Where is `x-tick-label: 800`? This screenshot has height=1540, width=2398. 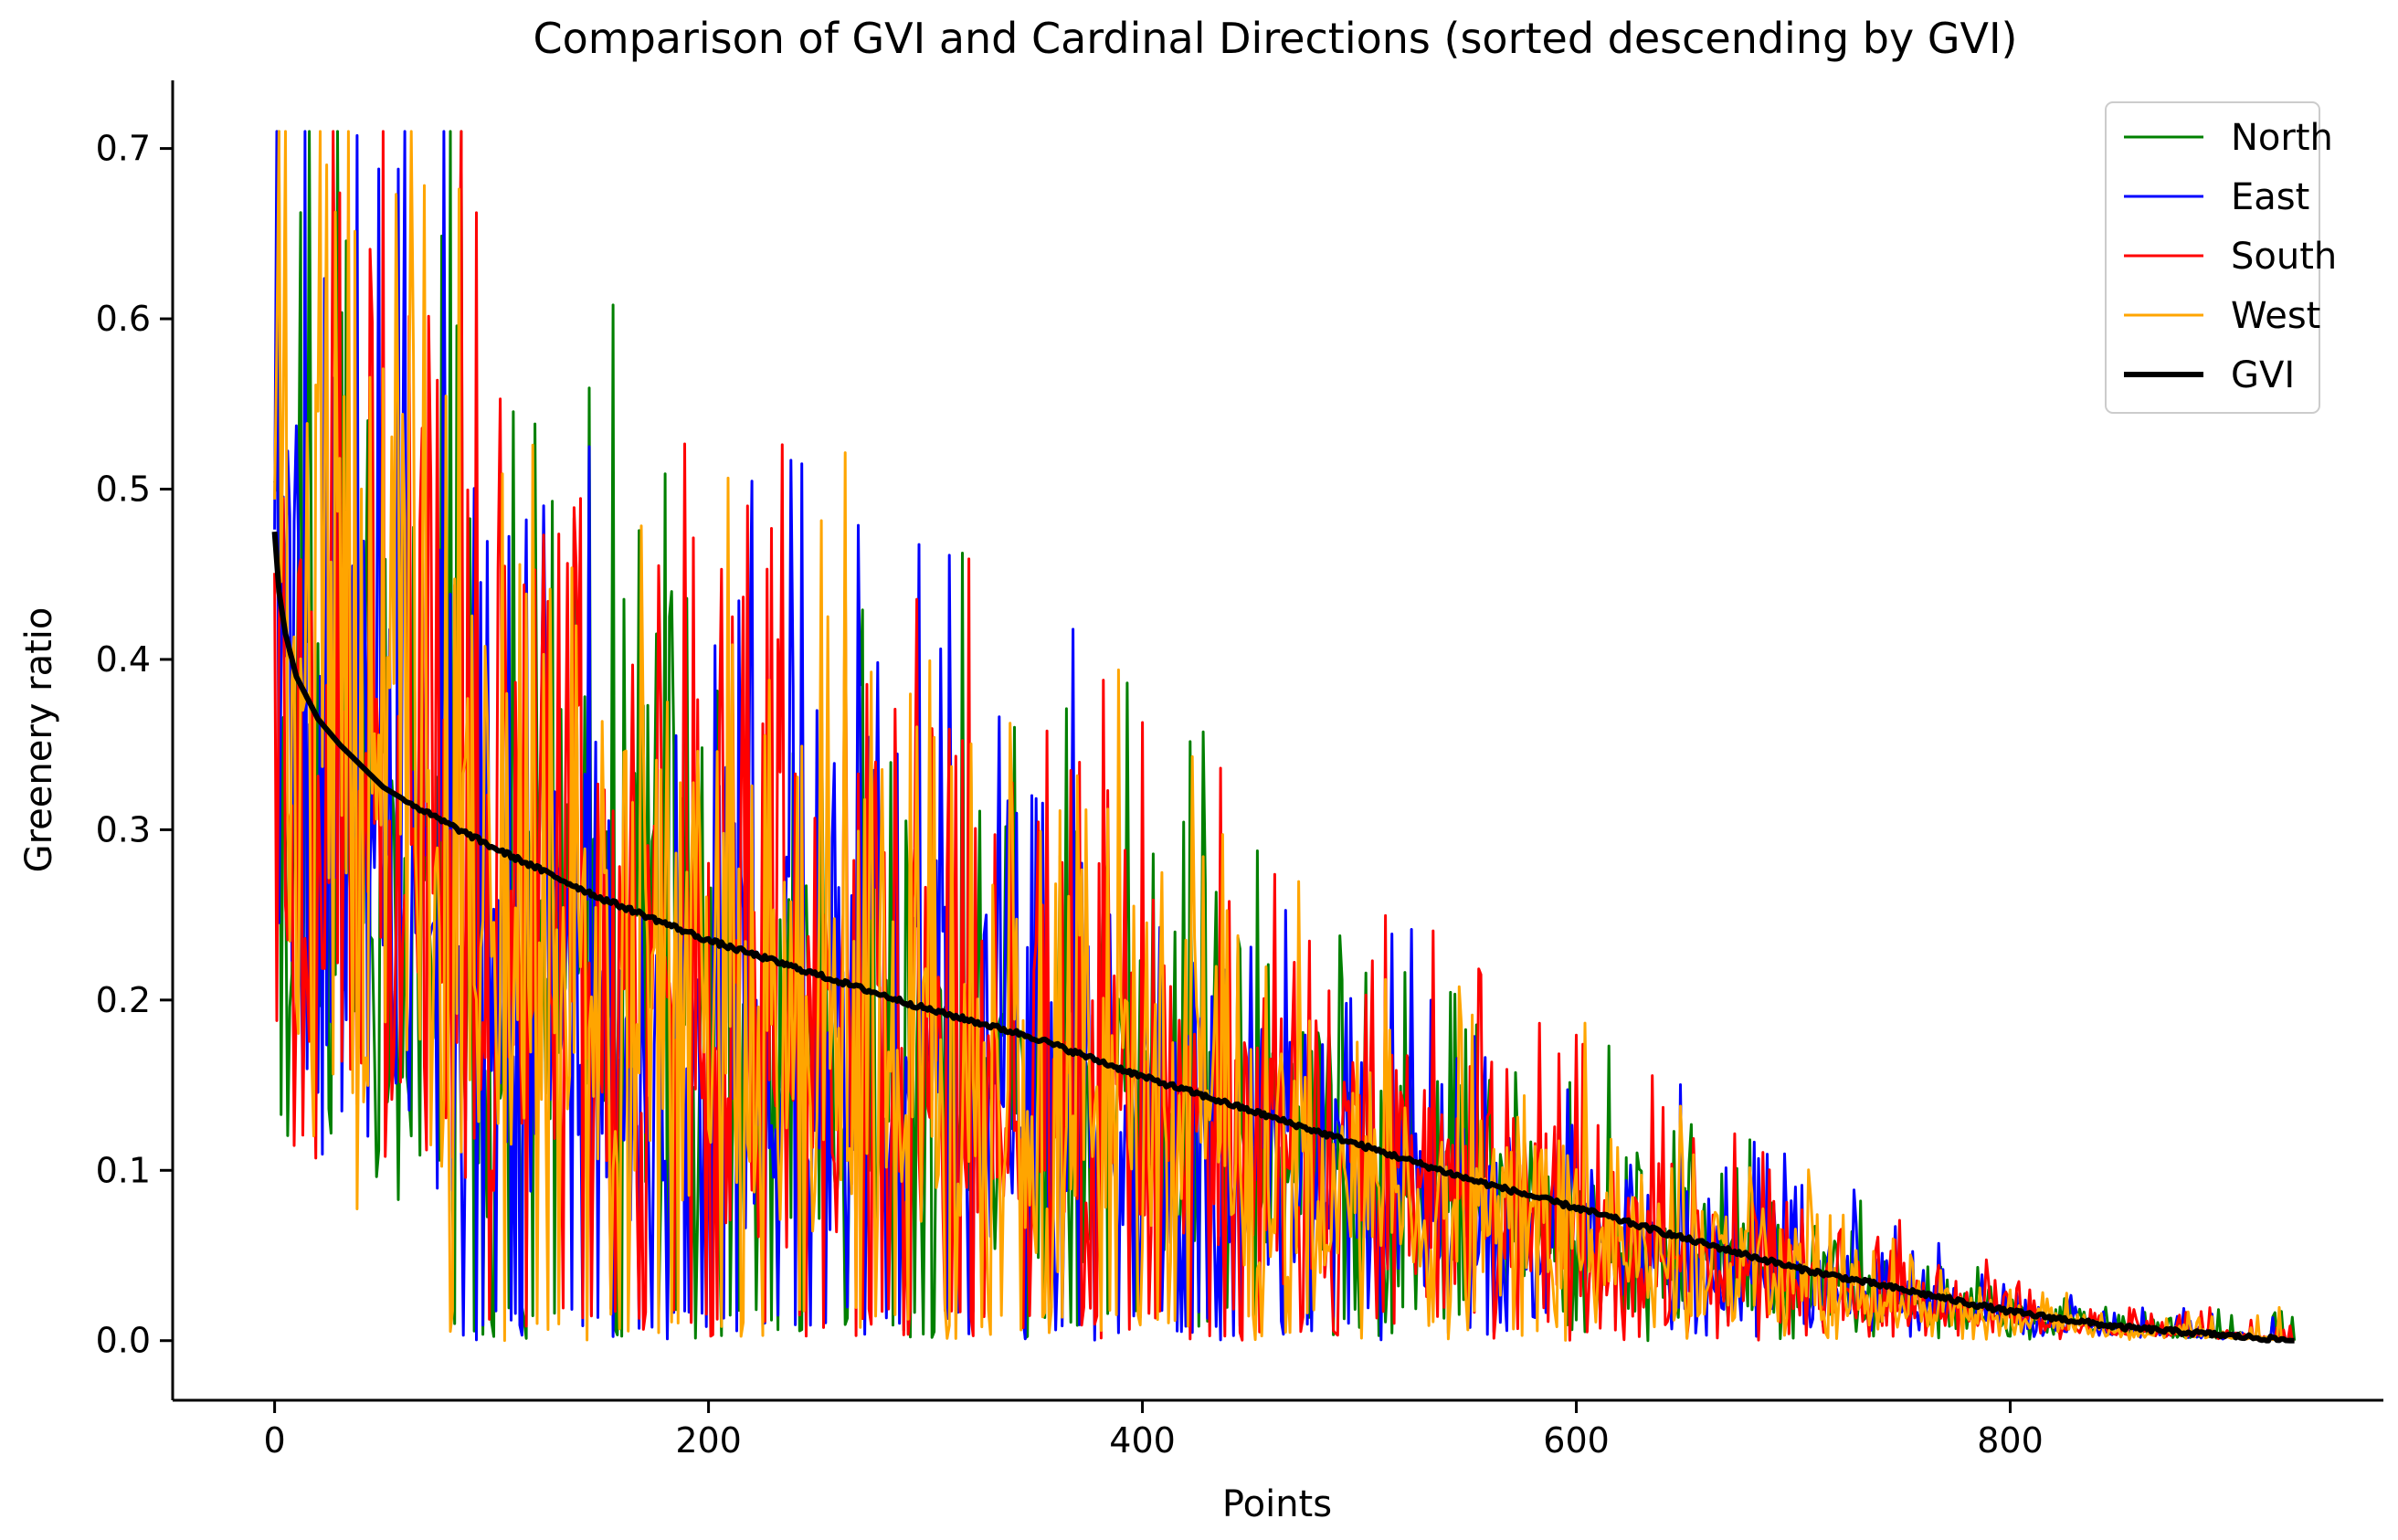
x-tick-label: 800 is located at coordinates (2010, 1440).